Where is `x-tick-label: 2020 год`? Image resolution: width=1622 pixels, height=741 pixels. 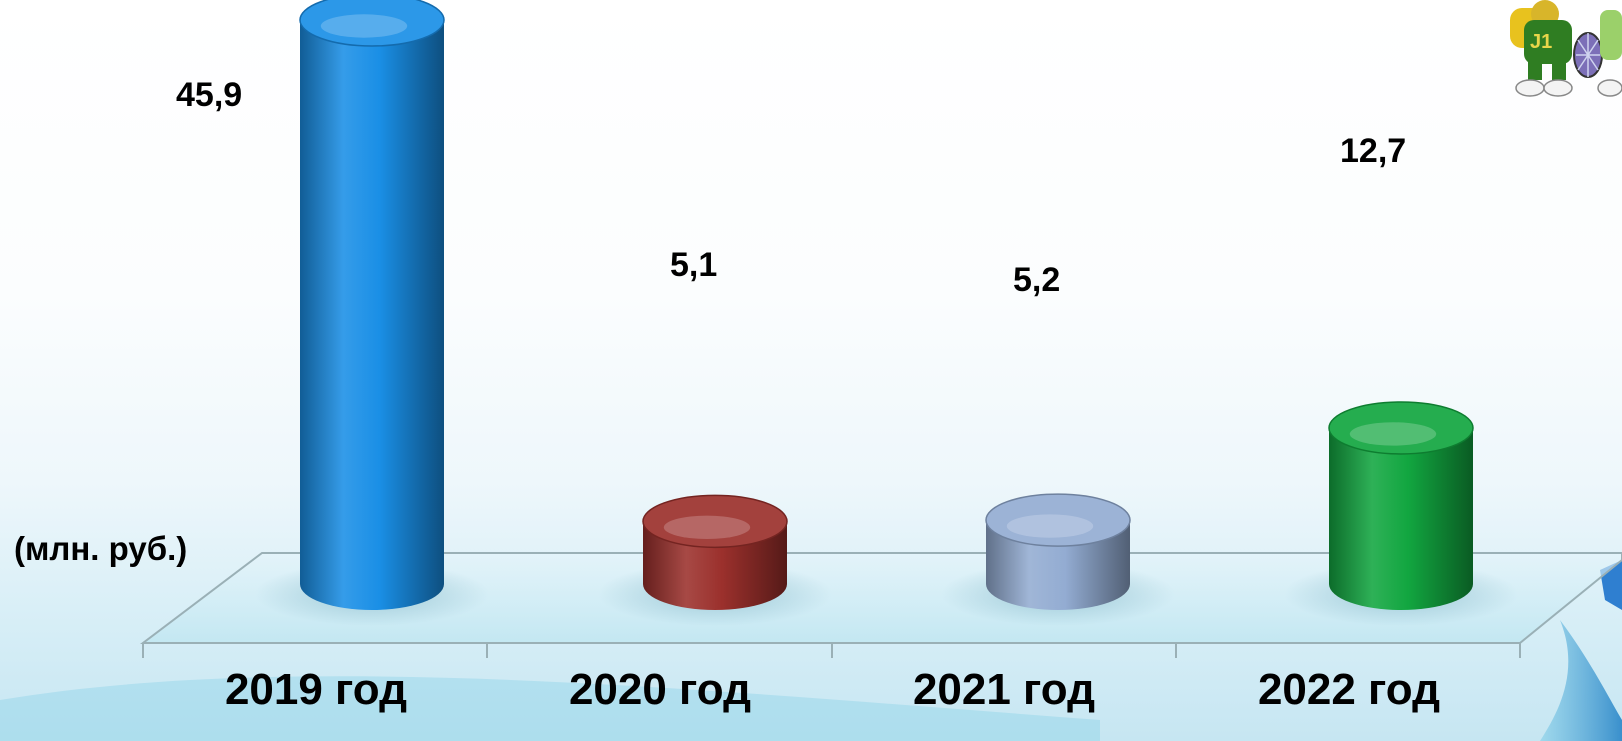
x-tick-label: 2020 год is located at coordinates (660, 689).